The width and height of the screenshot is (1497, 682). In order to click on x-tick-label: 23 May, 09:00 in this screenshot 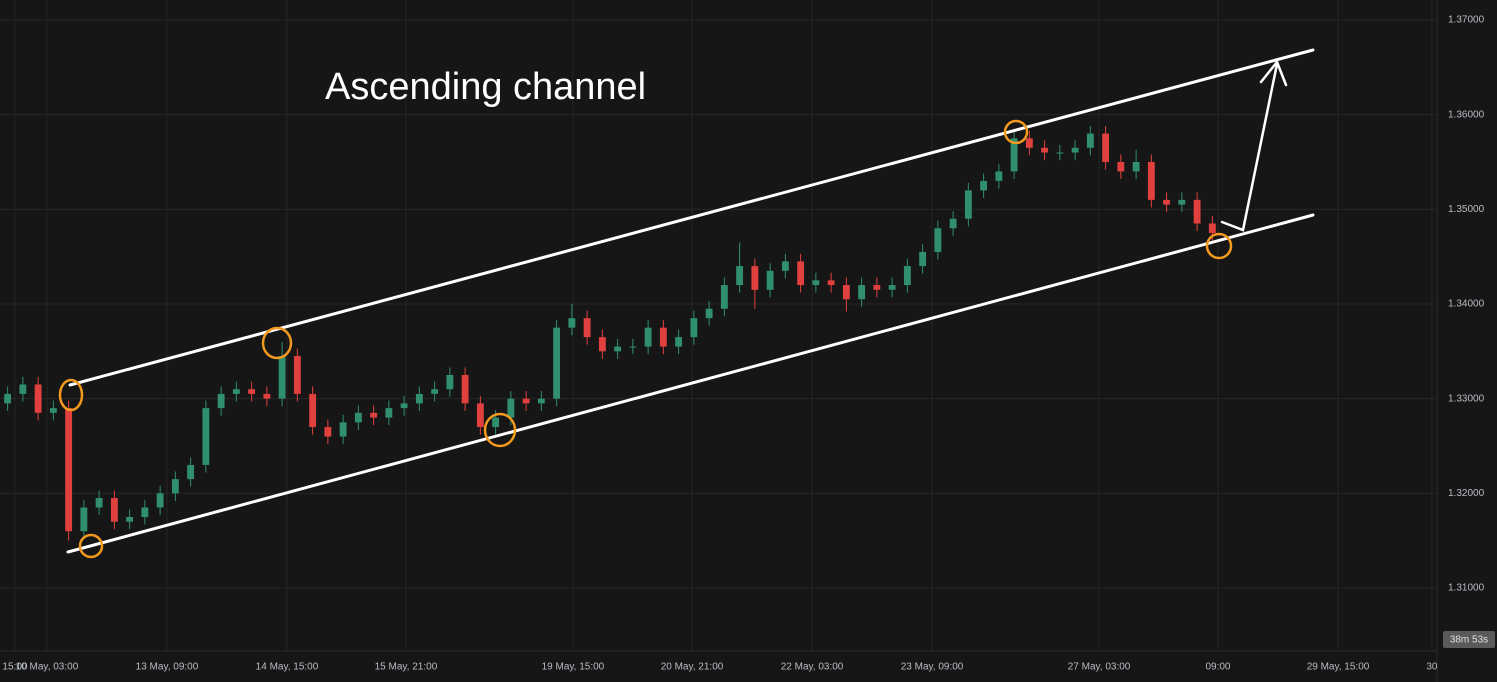, I will do `click(932, 667)`.